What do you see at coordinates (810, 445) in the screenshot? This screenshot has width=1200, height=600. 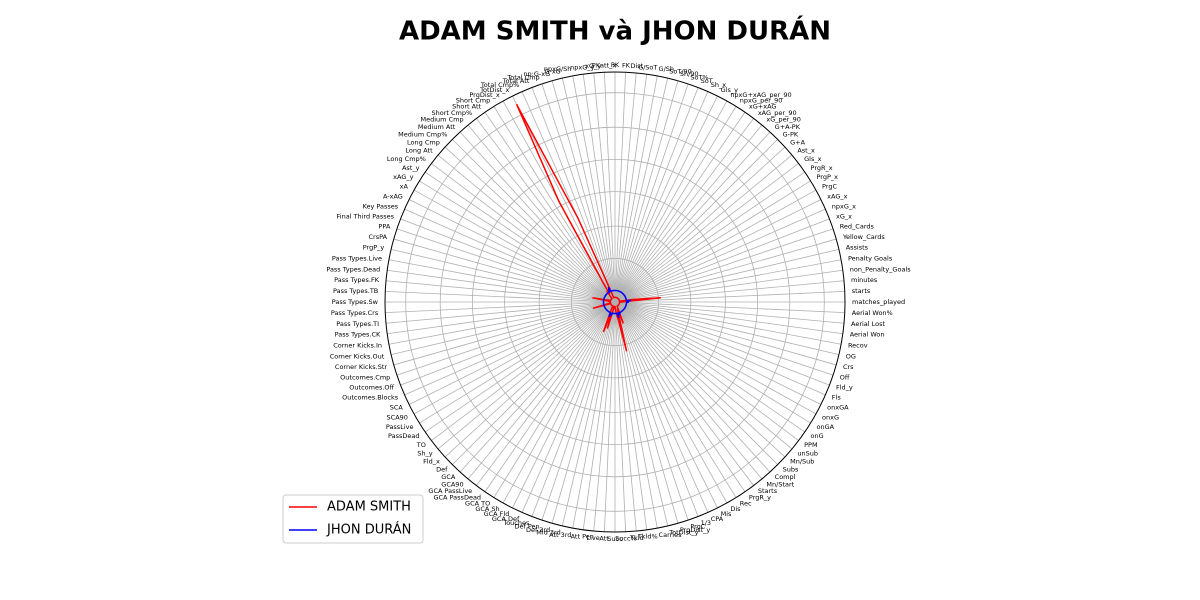 I see `category-label: PPM` at bounding box center [810, 445].